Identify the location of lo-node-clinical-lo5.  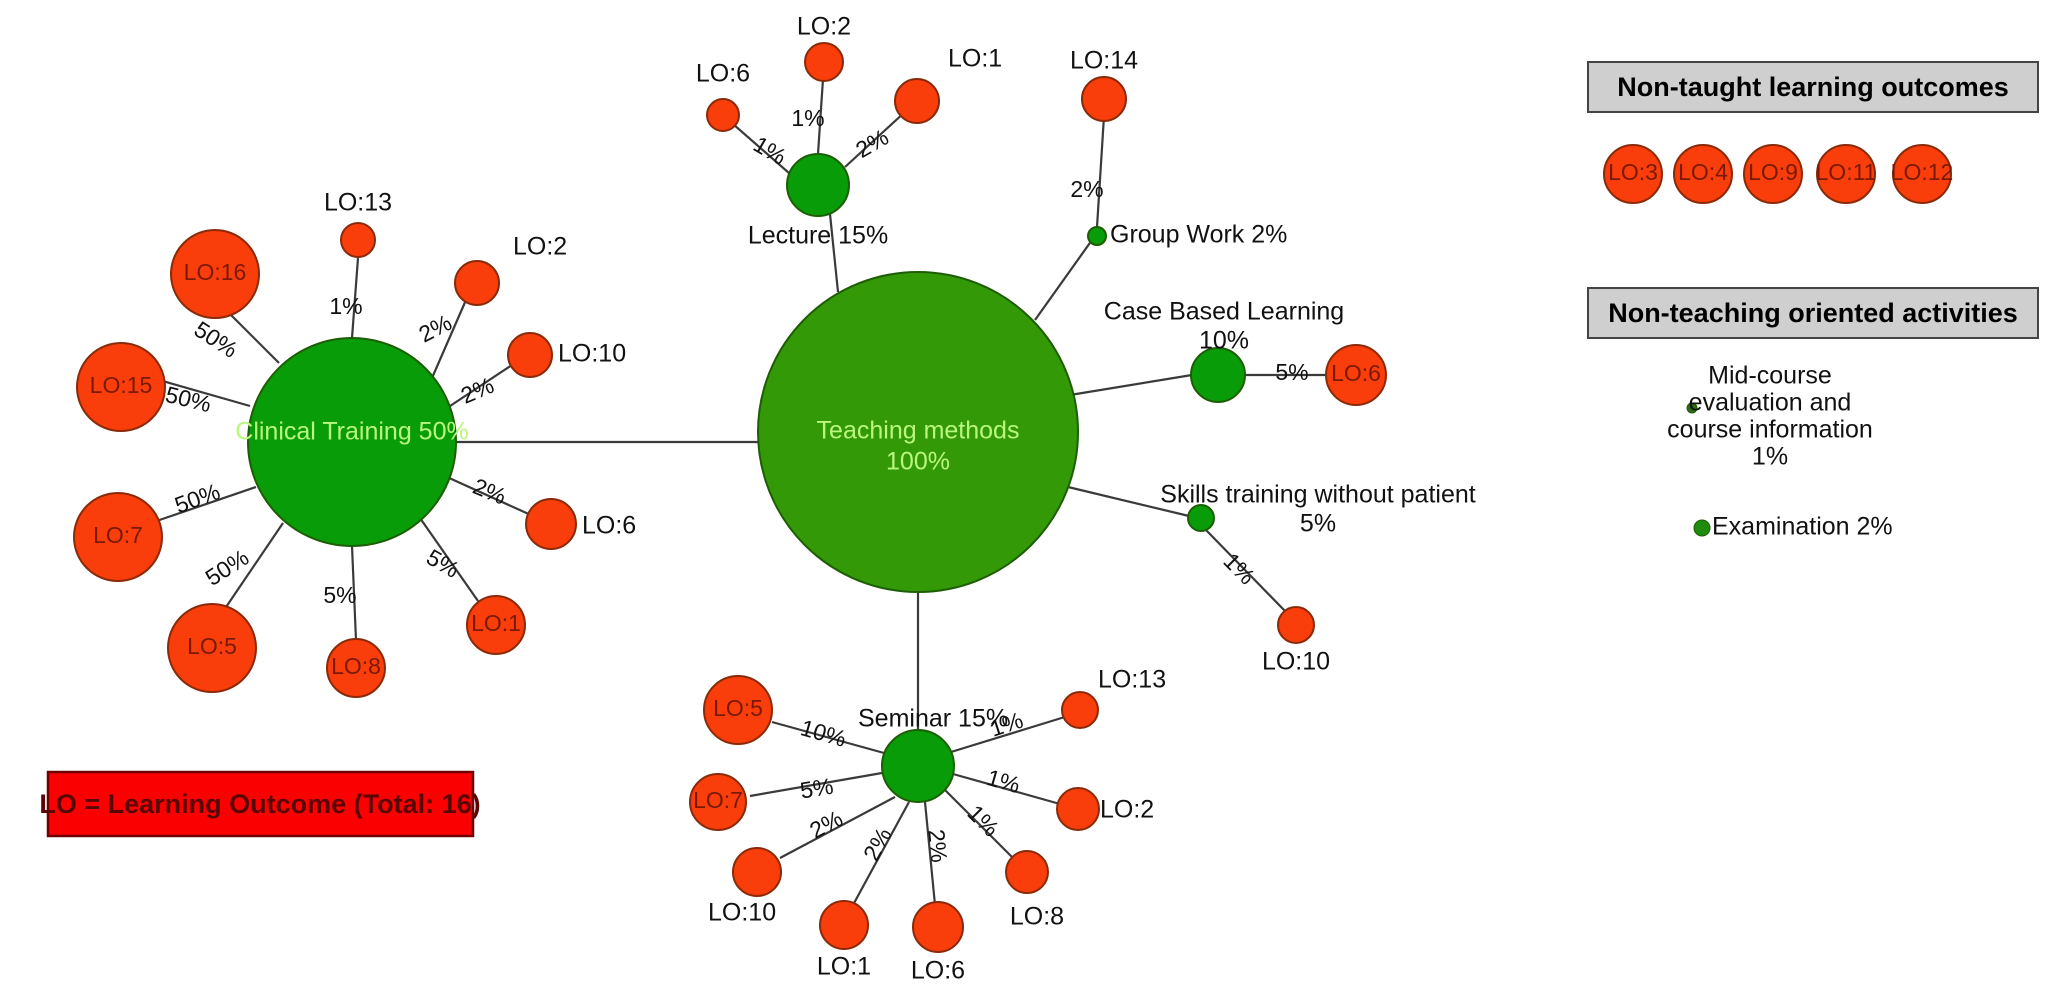
(212, 648).